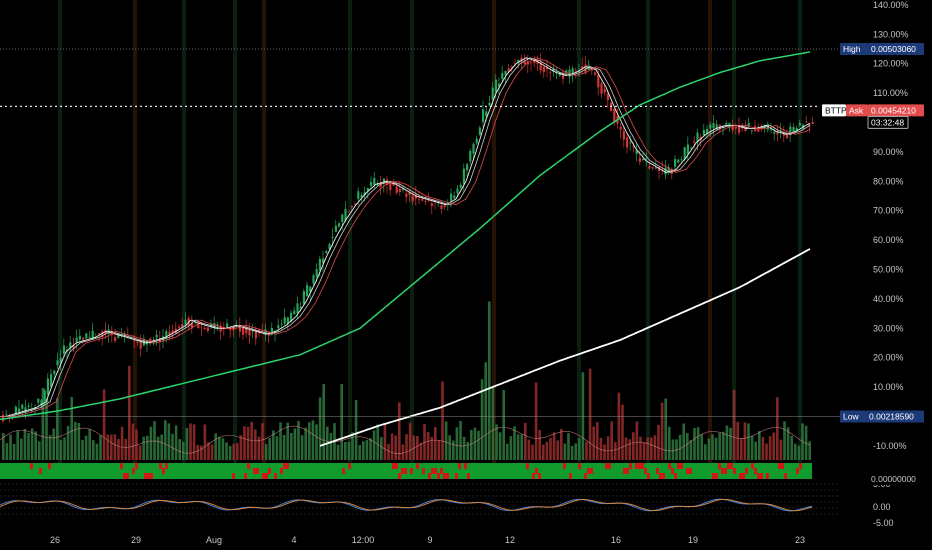 The height and width of the screenshot is (550, 932). Describe the element at coordinates (856, 110) in the screenshot. I see `ask-label-text: Ask` at that location.